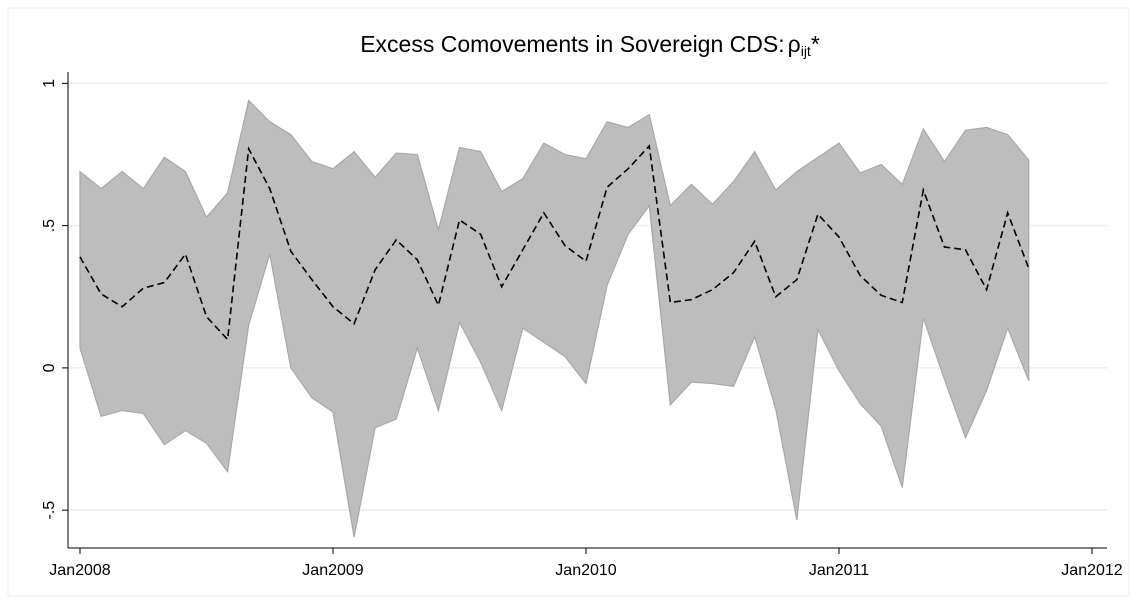  What do you see at coordinates (49, 510) in the screenshot?
I see `y-tick-label: -.5` at bounding box center [49, 510].